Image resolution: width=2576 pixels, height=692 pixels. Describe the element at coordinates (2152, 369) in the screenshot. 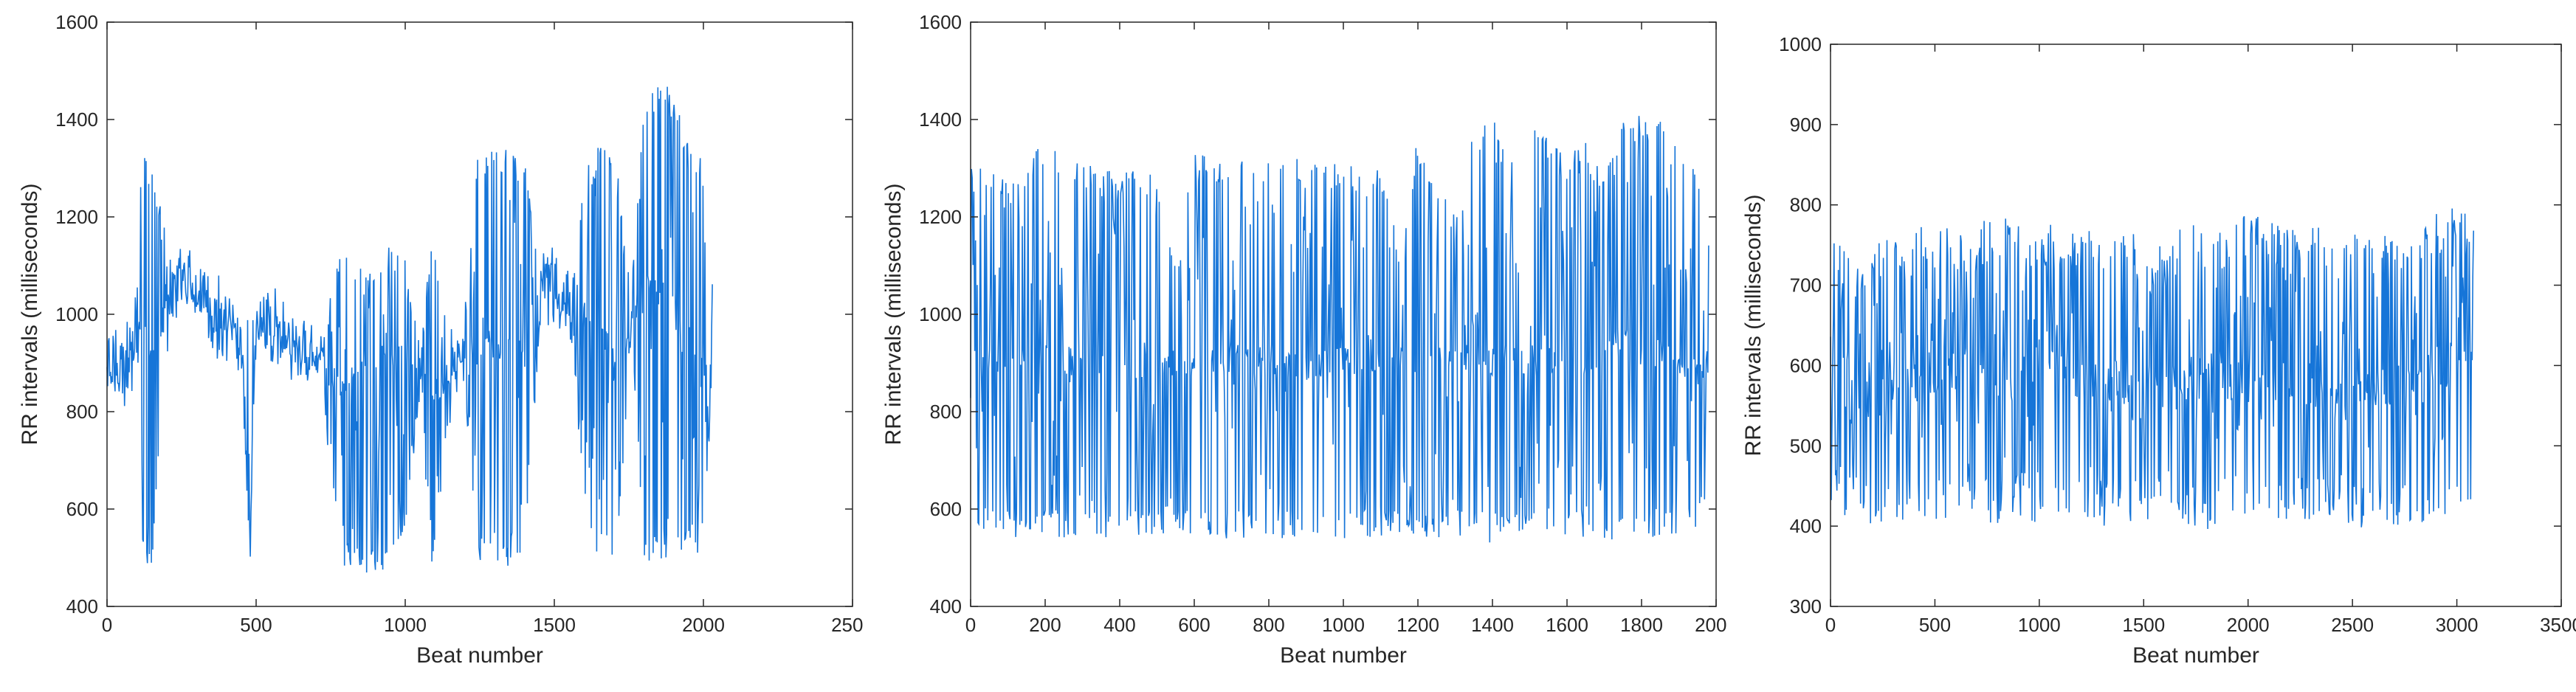

I see `series-line` at that location.